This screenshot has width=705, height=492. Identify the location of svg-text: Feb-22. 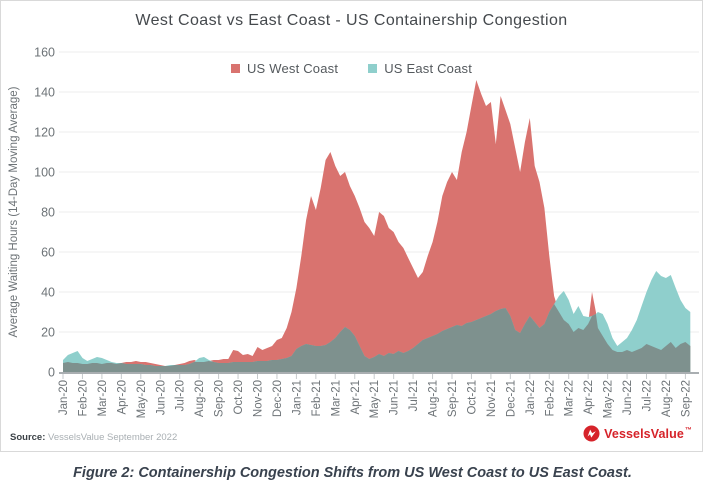
(550, 398).